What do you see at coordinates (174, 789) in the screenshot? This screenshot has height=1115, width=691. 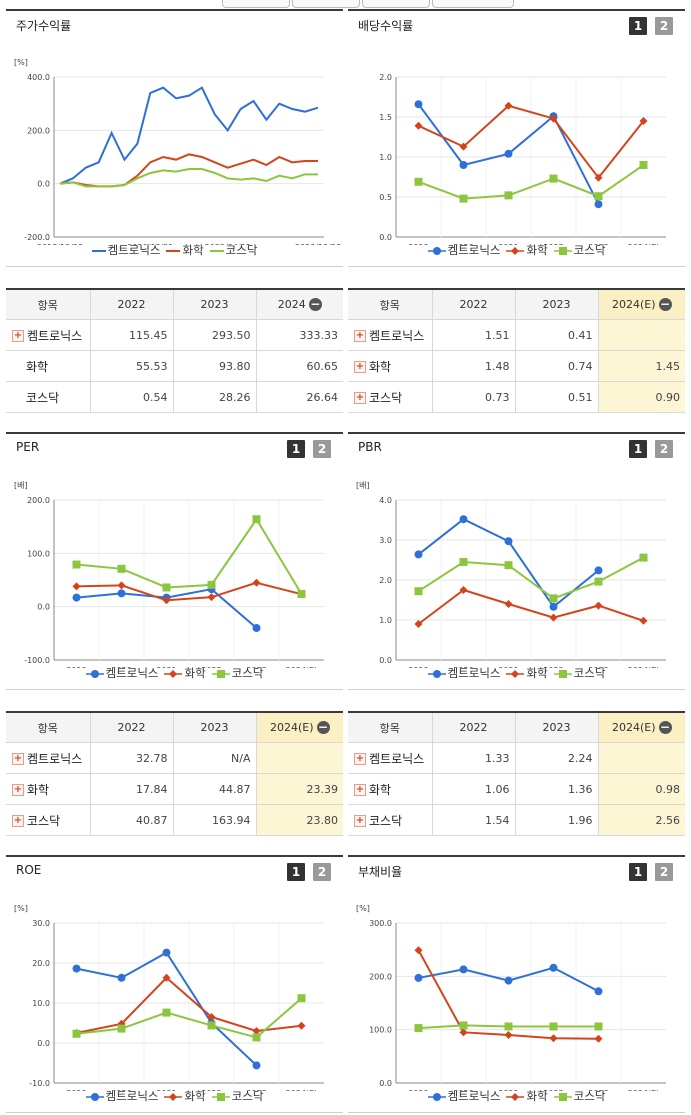 I see `table-row: + 화학 17.84 44.87 23.39` at bounding box center [174, 789].